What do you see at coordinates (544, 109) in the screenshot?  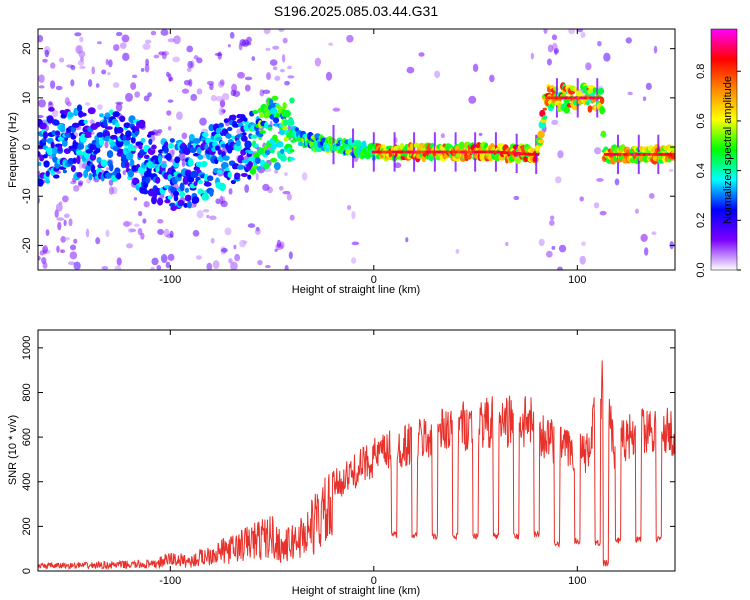 I see `spectrogram-core` at bounding box center [544, 109].